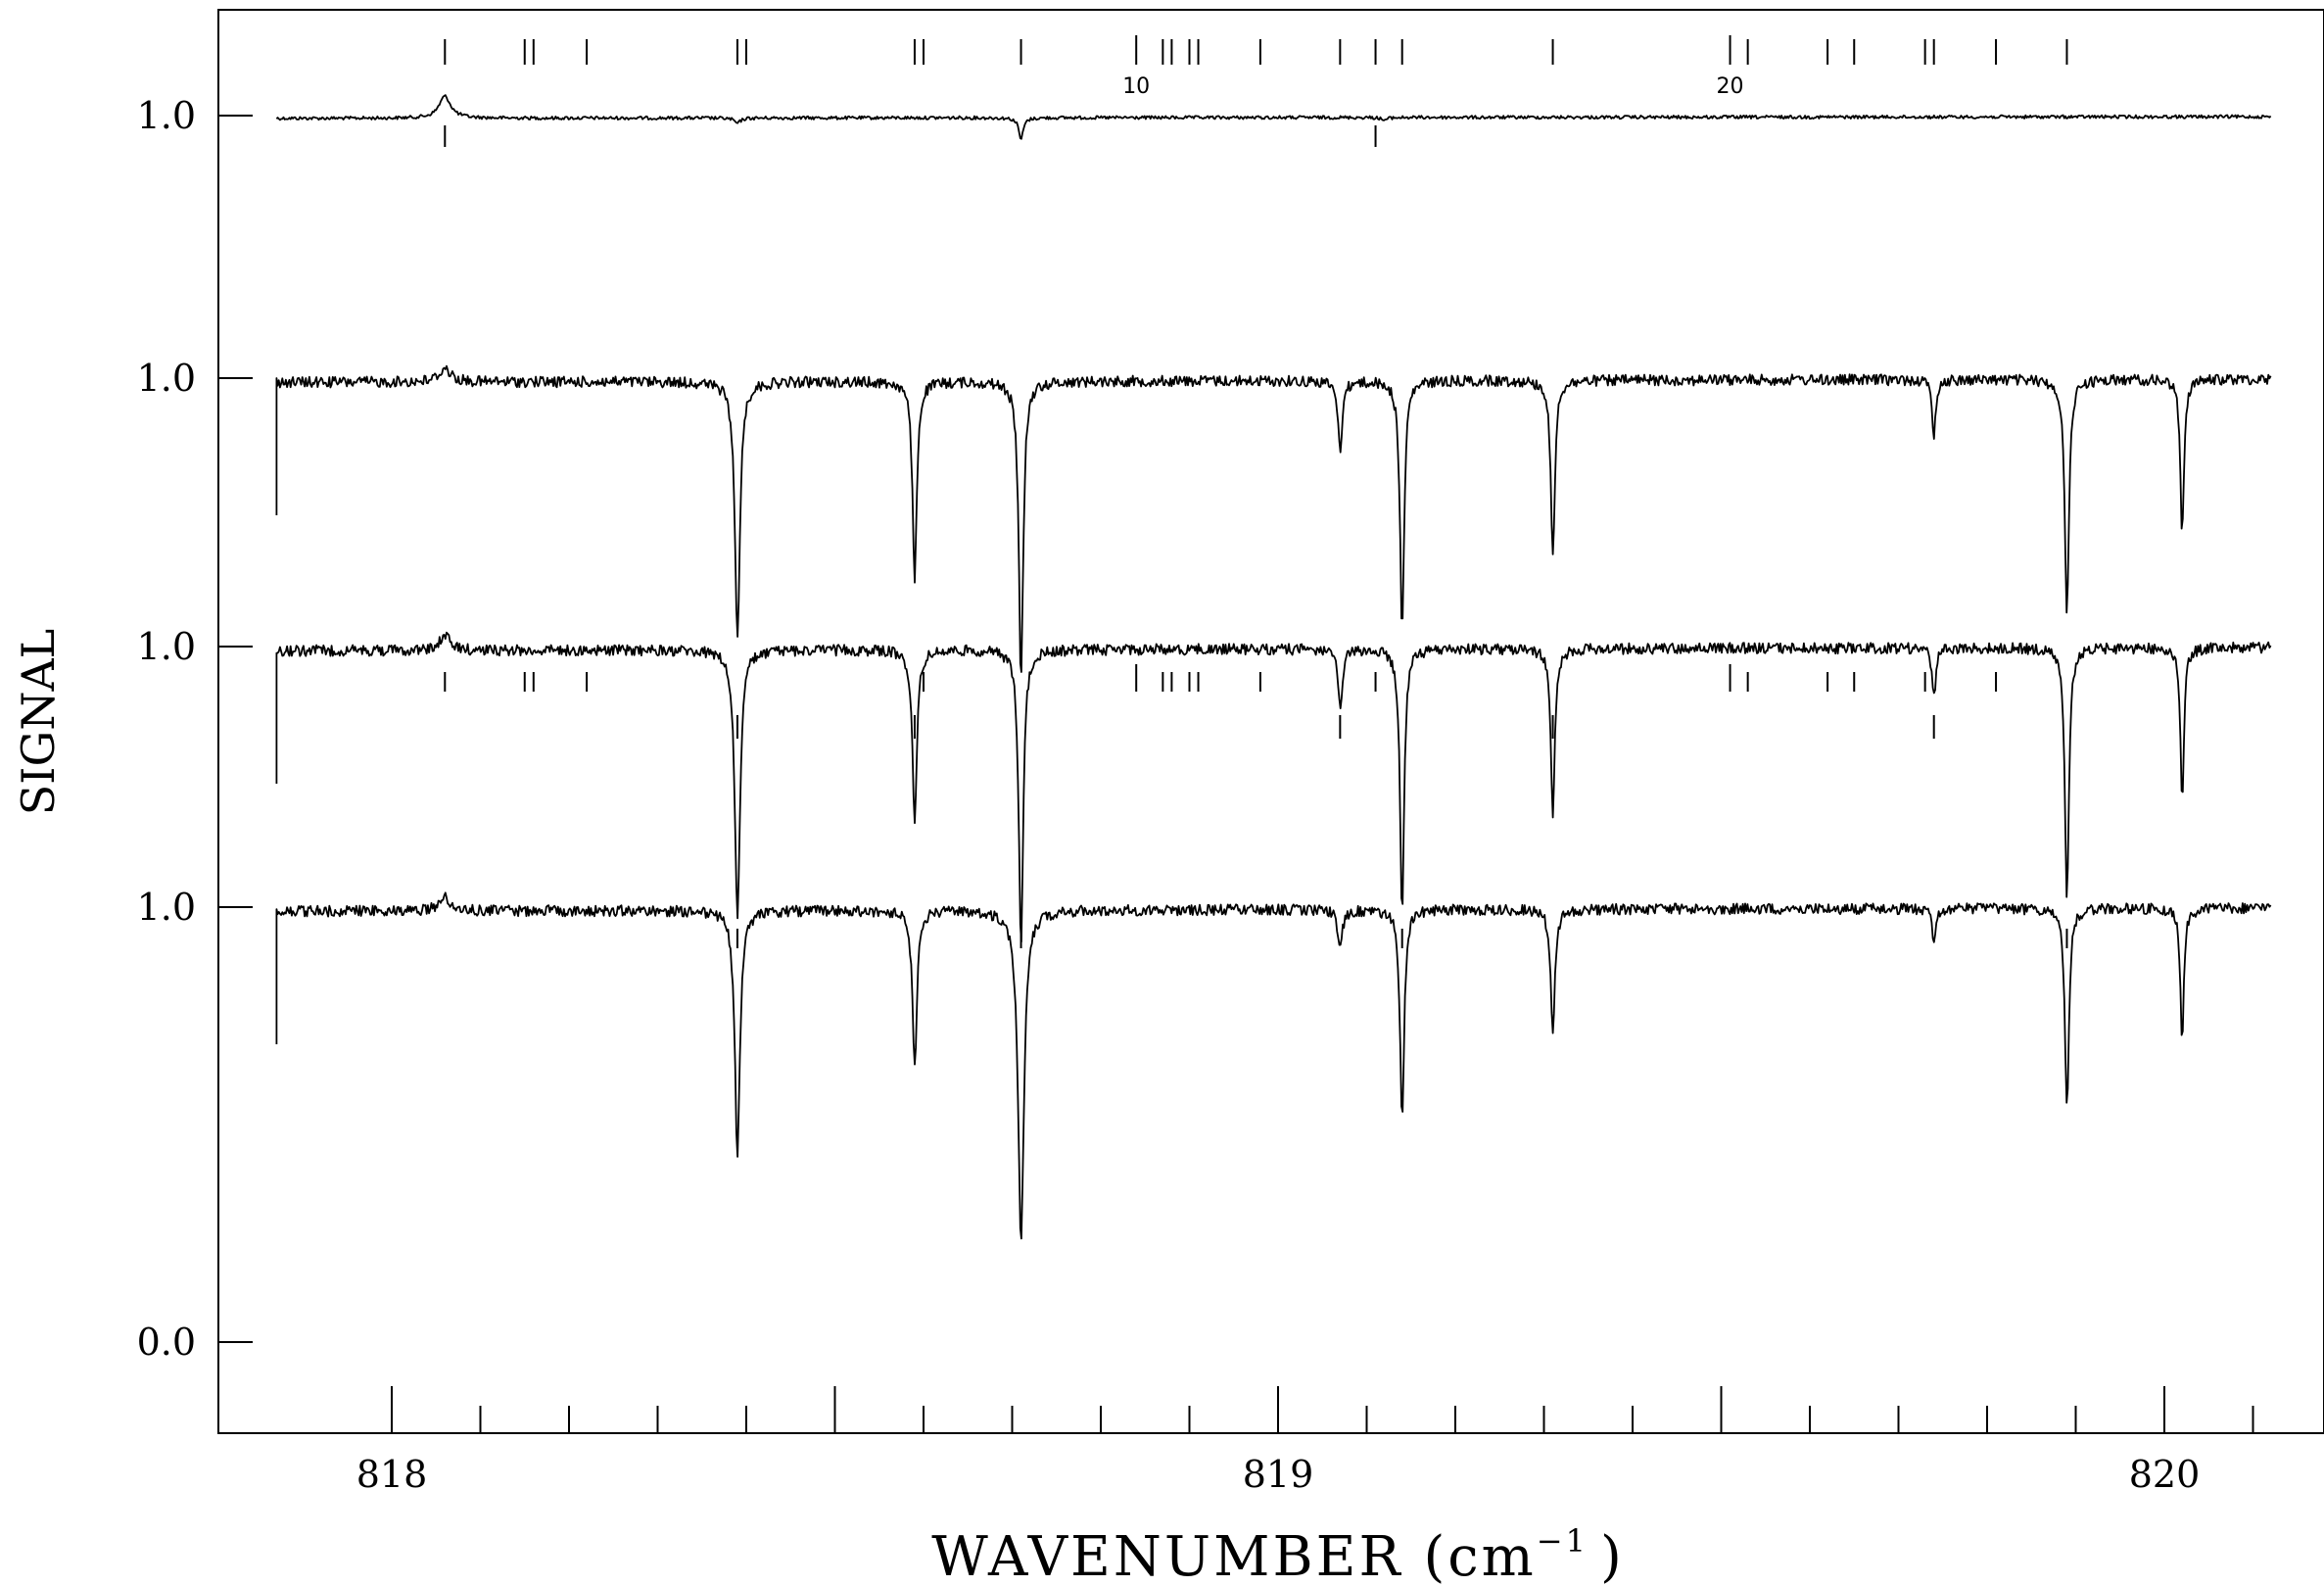 The height and width of the screenshot is (1586, 2324). I want to click on x-tick-label-819: 819, so click(1279, 1475).